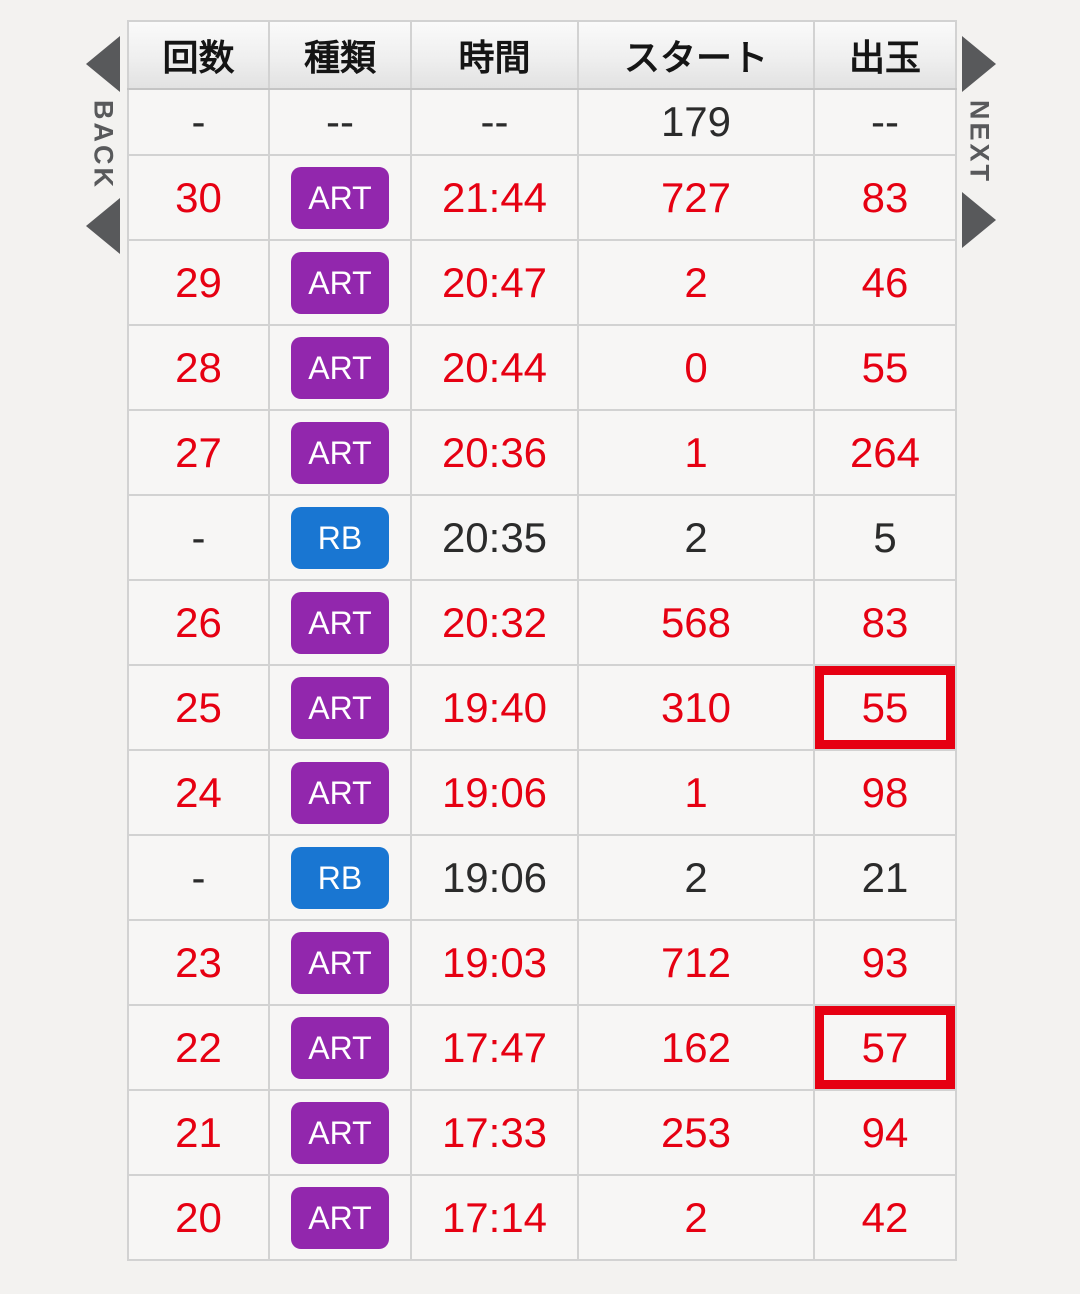 The image size is (1080, 1294). Describe the element at coordinates (885, 55) in the screenshot. I see `header-dedama: 出玉` at that location.